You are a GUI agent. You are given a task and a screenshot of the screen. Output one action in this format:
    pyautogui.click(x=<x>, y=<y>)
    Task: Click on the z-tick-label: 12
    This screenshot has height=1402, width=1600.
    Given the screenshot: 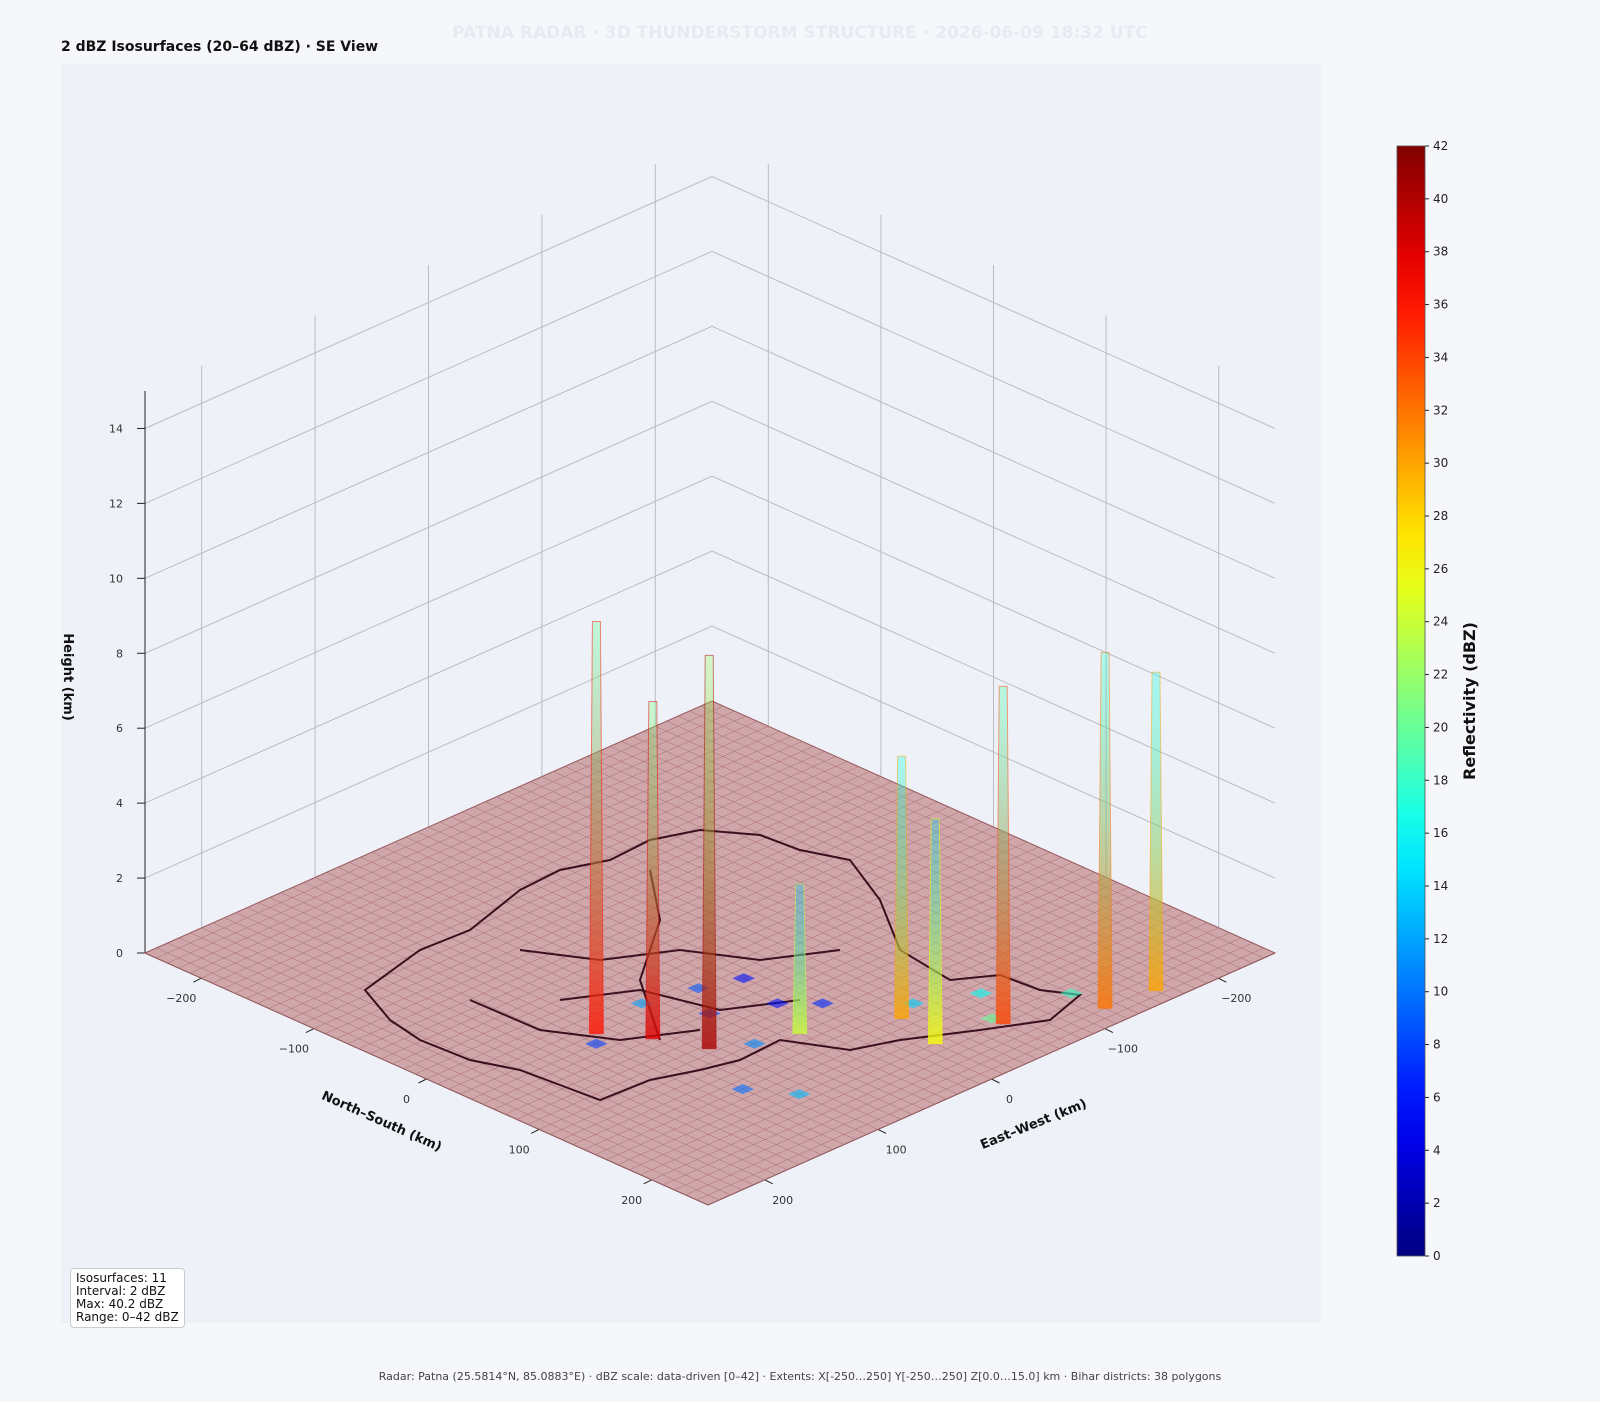 What is the action you would take?
    pyautogui.click(x=116, y=503)
    